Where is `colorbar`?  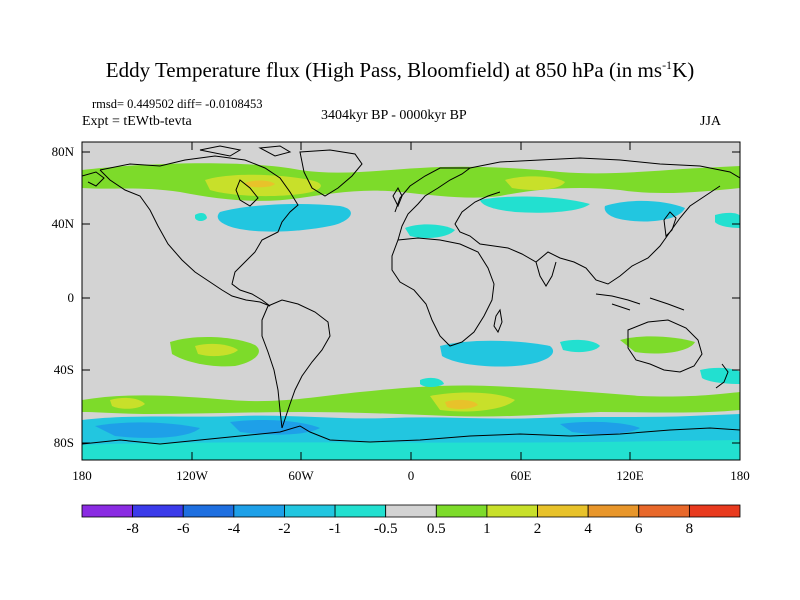
colorbar is located at coordinates (411, 511).